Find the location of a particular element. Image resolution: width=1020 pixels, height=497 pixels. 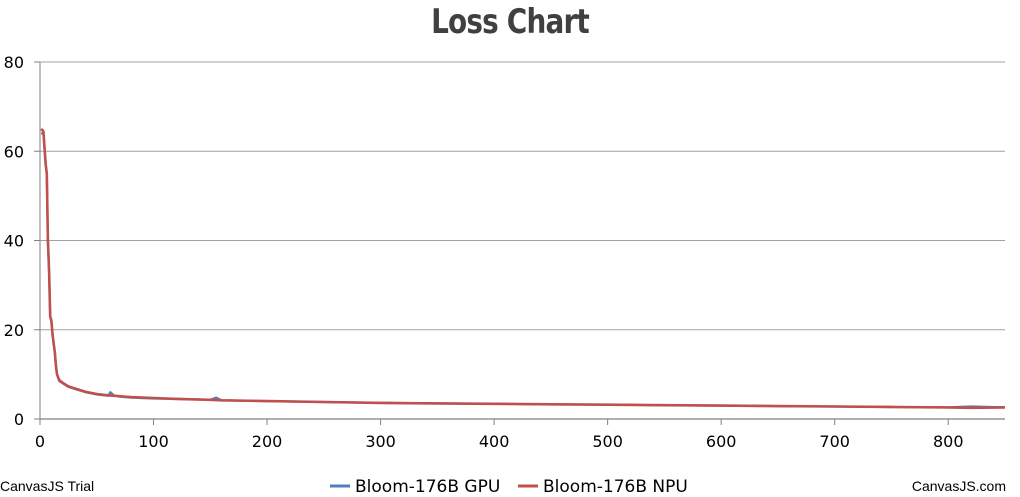

x-tick-label: 0 is located at coordinates (40, 441).